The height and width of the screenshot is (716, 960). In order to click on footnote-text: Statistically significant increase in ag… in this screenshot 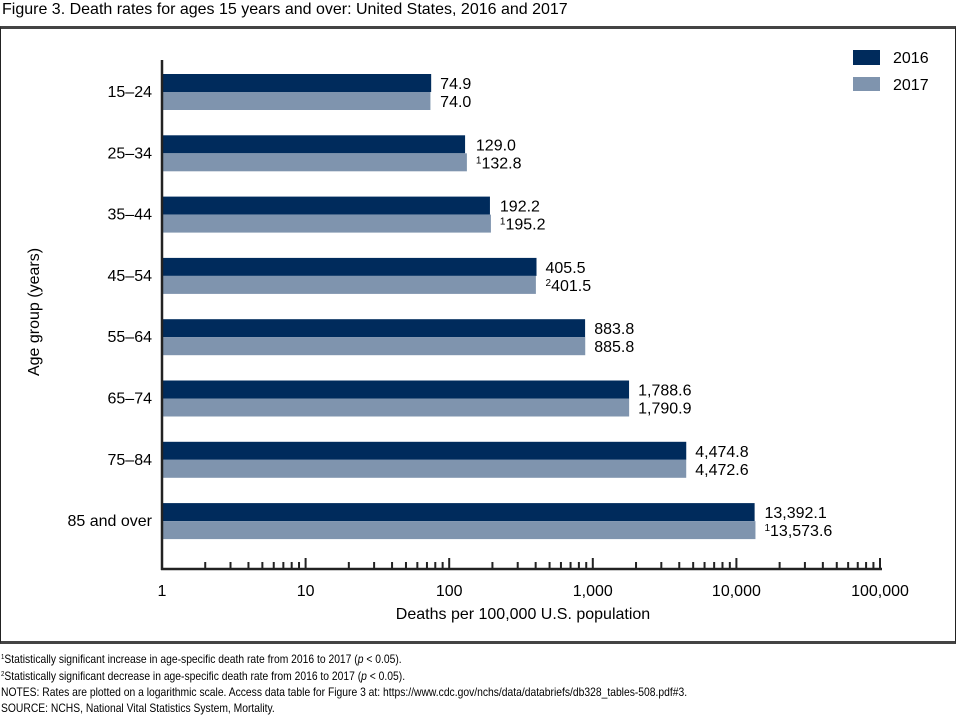, I will do `click(181, 659)`.